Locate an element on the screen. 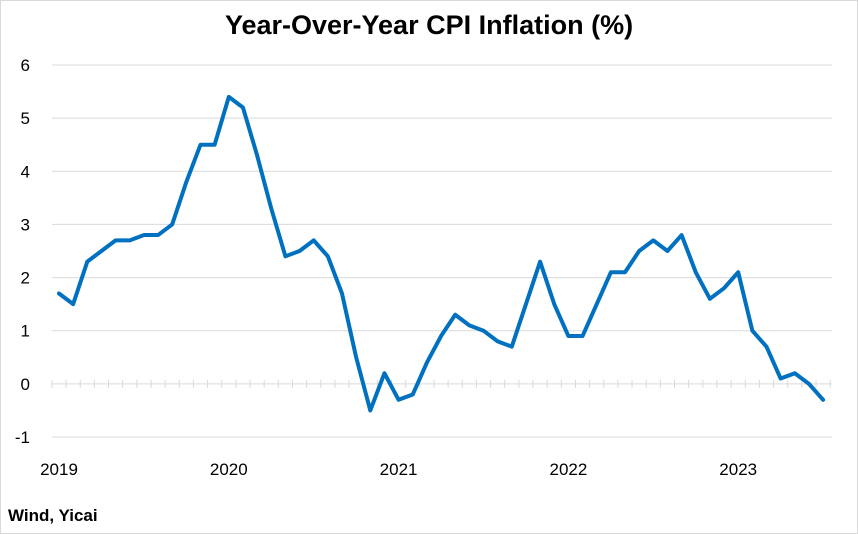 This screenshot has width=858, height=534. x-tick-label: 2023 is located at coordinates (738, 469).